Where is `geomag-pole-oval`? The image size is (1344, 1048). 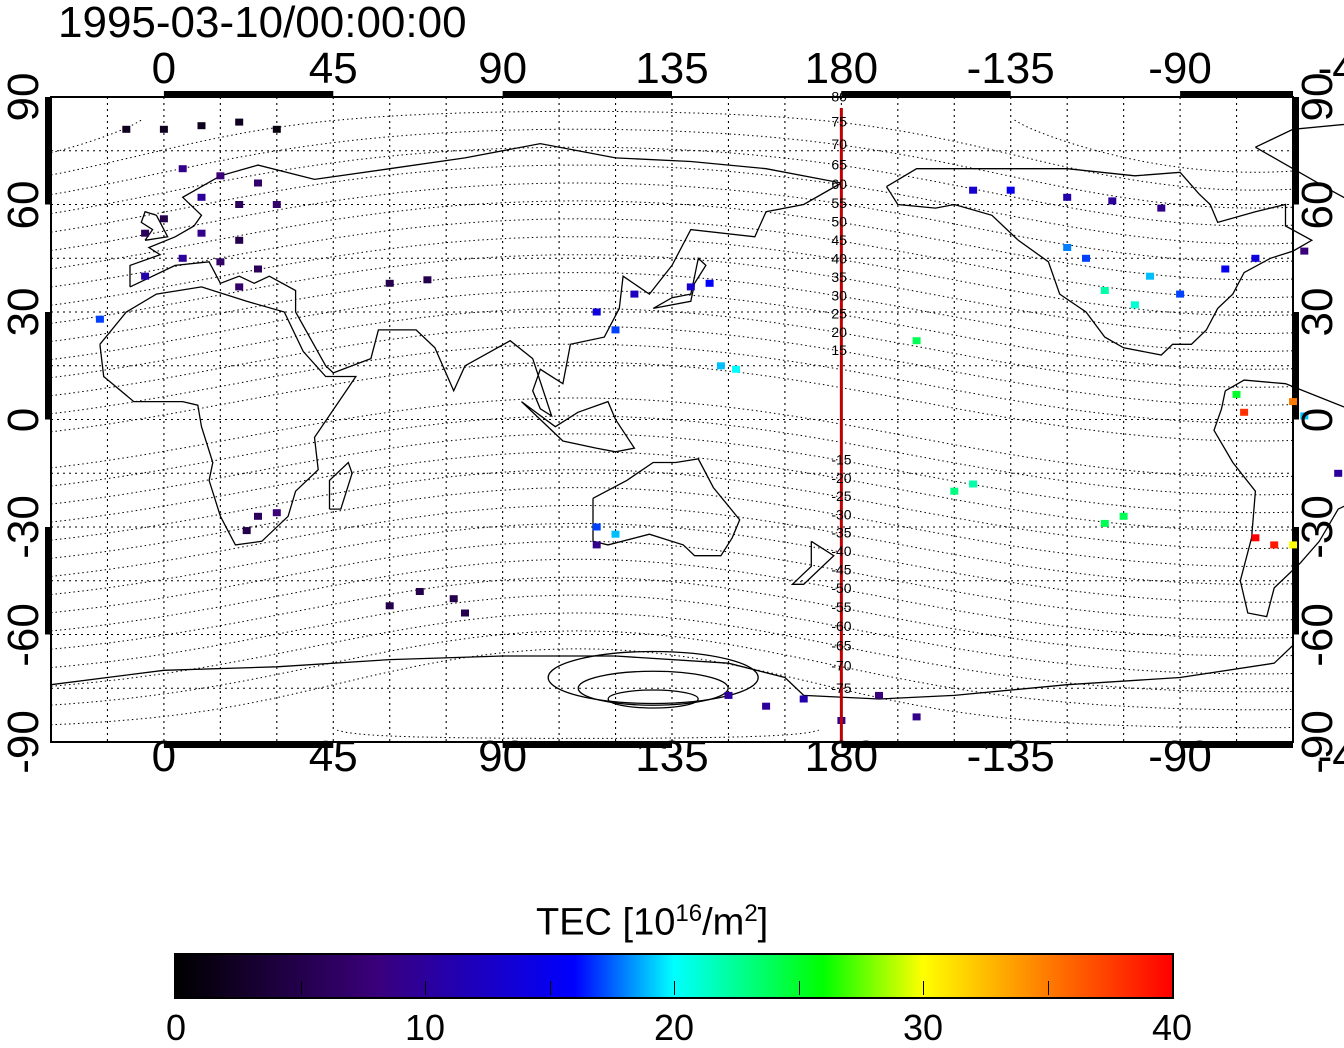 geomag-pole-oval is located at coordinates (653, 699).